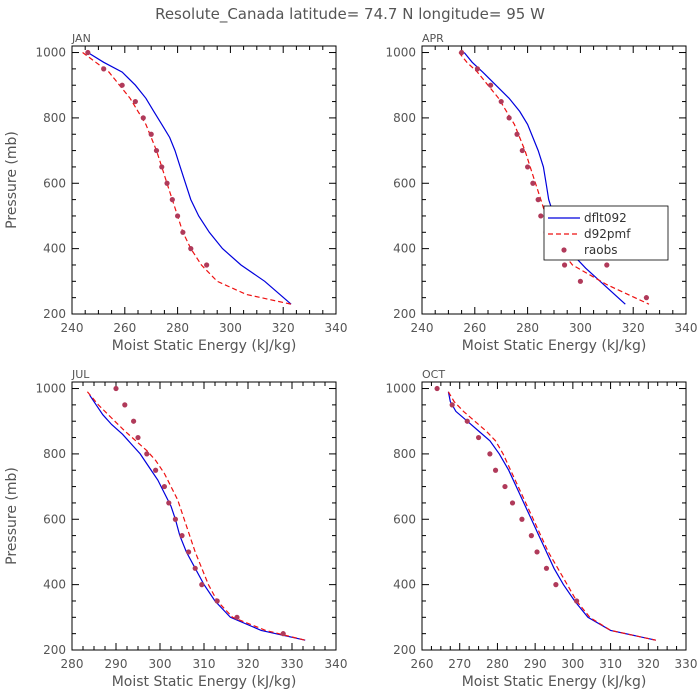  Describe the element at coordinates (605, 218) in the screenshot. I see `legend-label-dflt092: dflt092` at that location.